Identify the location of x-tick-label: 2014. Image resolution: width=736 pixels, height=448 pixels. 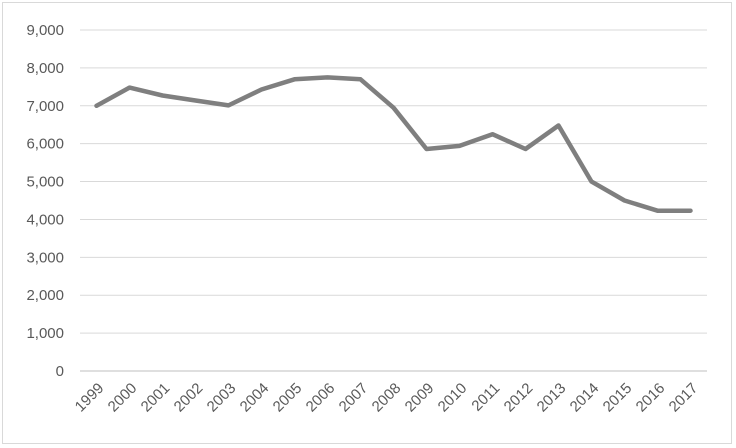
(585, 398).